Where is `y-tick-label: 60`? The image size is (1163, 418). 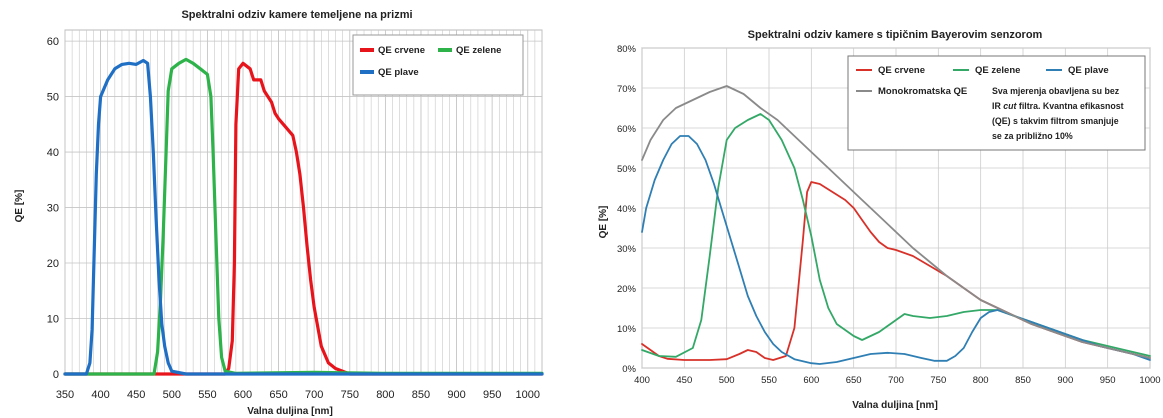 y-tick-label: 60 is located at coordinates (53, 42).